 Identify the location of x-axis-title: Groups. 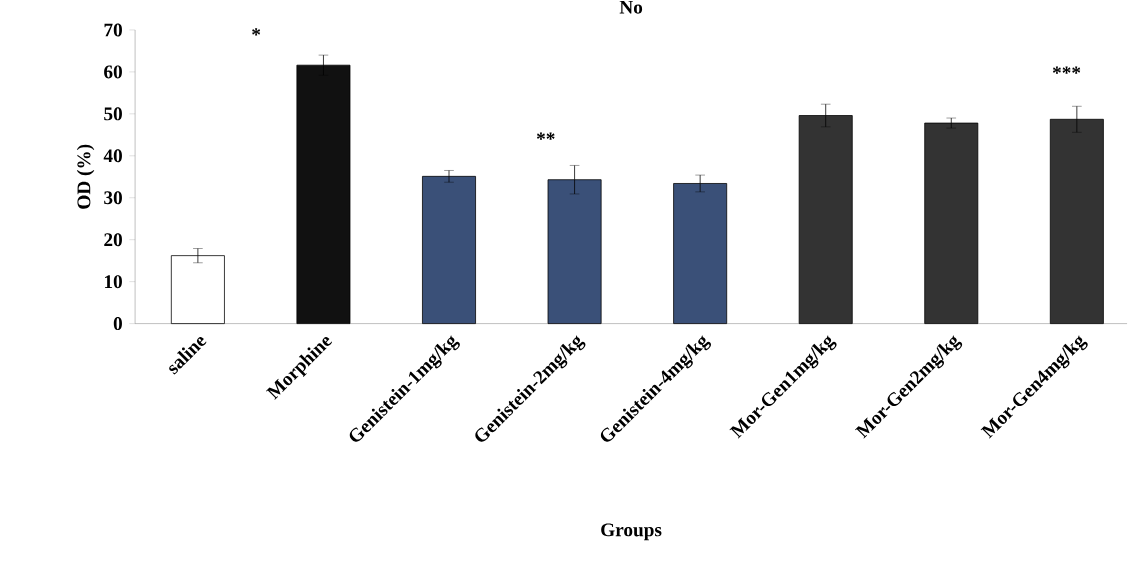
(631, 532).